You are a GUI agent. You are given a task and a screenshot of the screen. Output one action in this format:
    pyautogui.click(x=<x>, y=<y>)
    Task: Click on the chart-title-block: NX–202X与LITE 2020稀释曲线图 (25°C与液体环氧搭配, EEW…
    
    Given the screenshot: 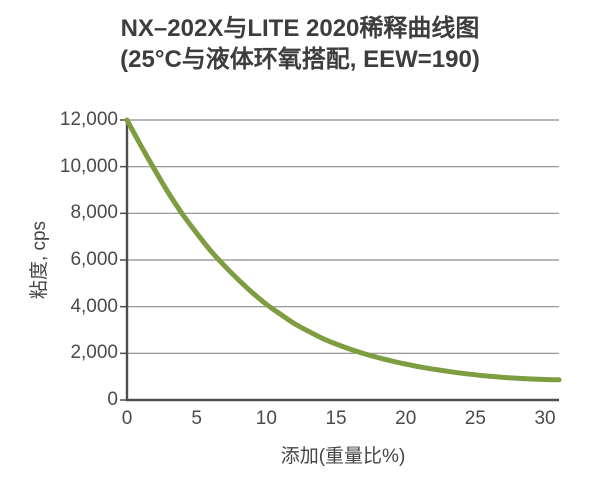 What is the action you would take?
    pyautogui.click(x=300, y=44)
    